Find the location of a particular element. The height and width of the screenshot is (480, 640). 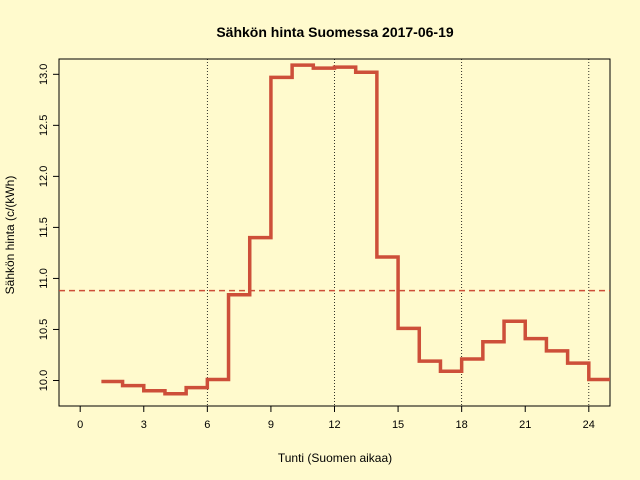

y-tick-label-13: 13.0 is located at coordinates (44, 74).